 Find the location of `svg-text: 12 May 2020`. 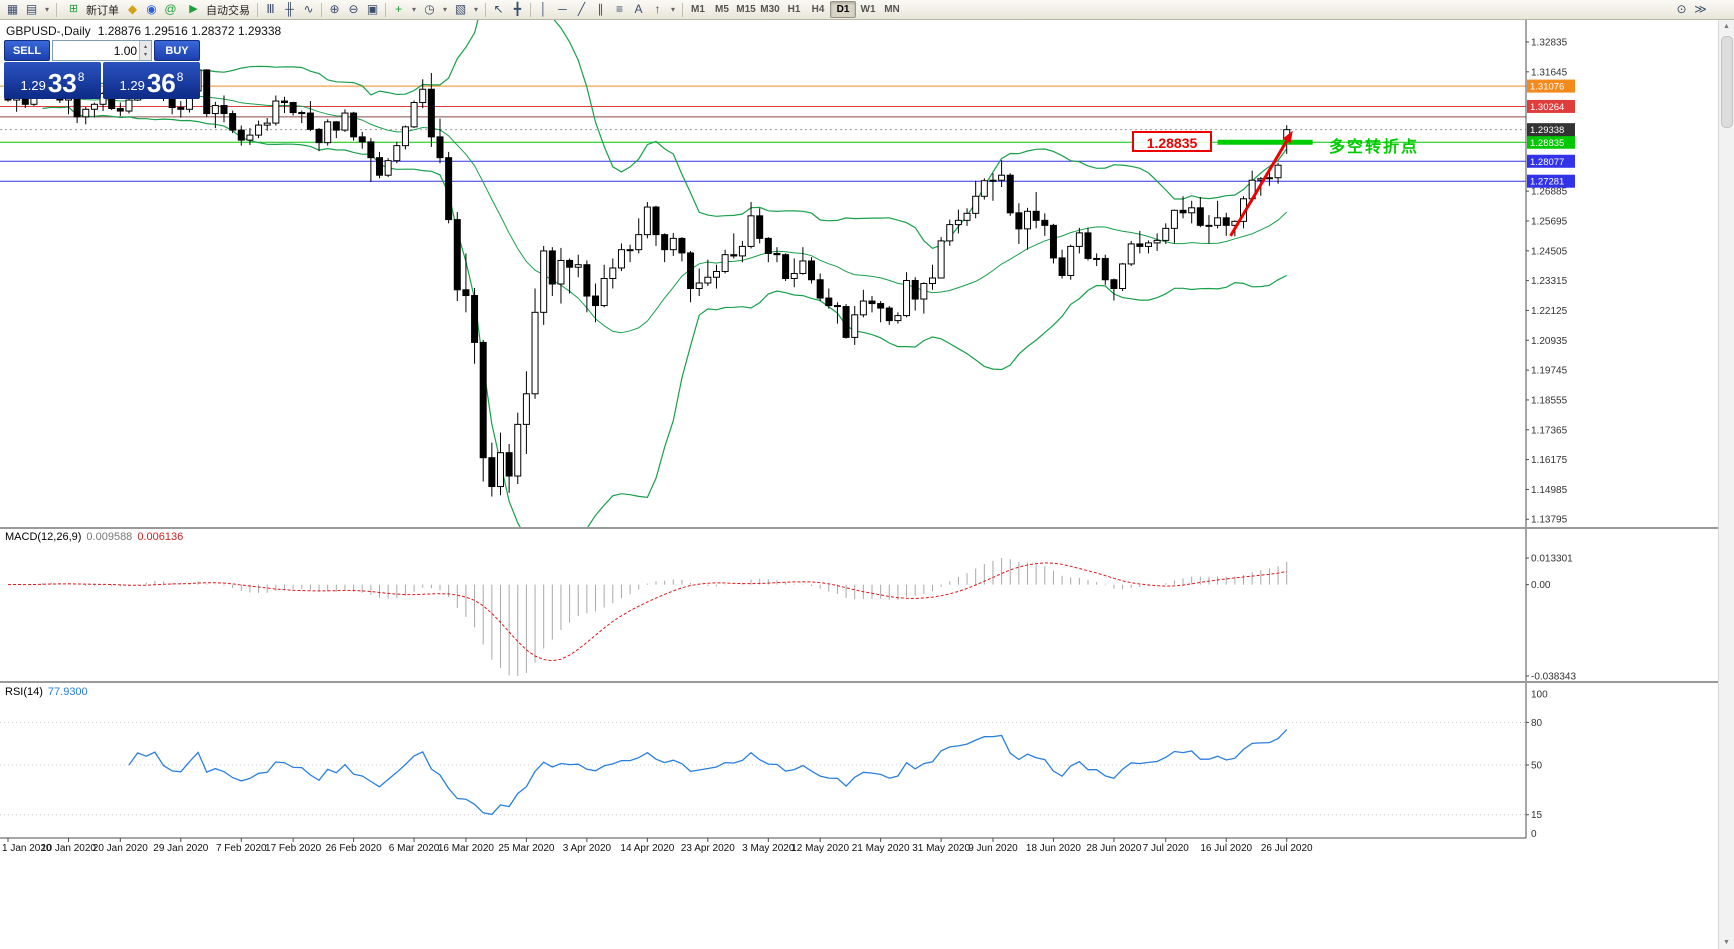

svg-text: 12 May 2020 is located at coordinates (820, 848).